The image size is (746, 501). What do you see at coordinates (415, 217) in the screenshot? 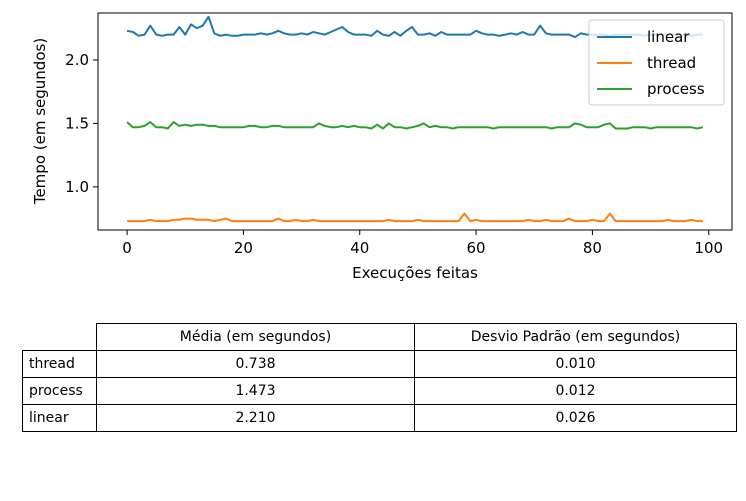
I see `series-line-thread` at bounding box center [415, 217].